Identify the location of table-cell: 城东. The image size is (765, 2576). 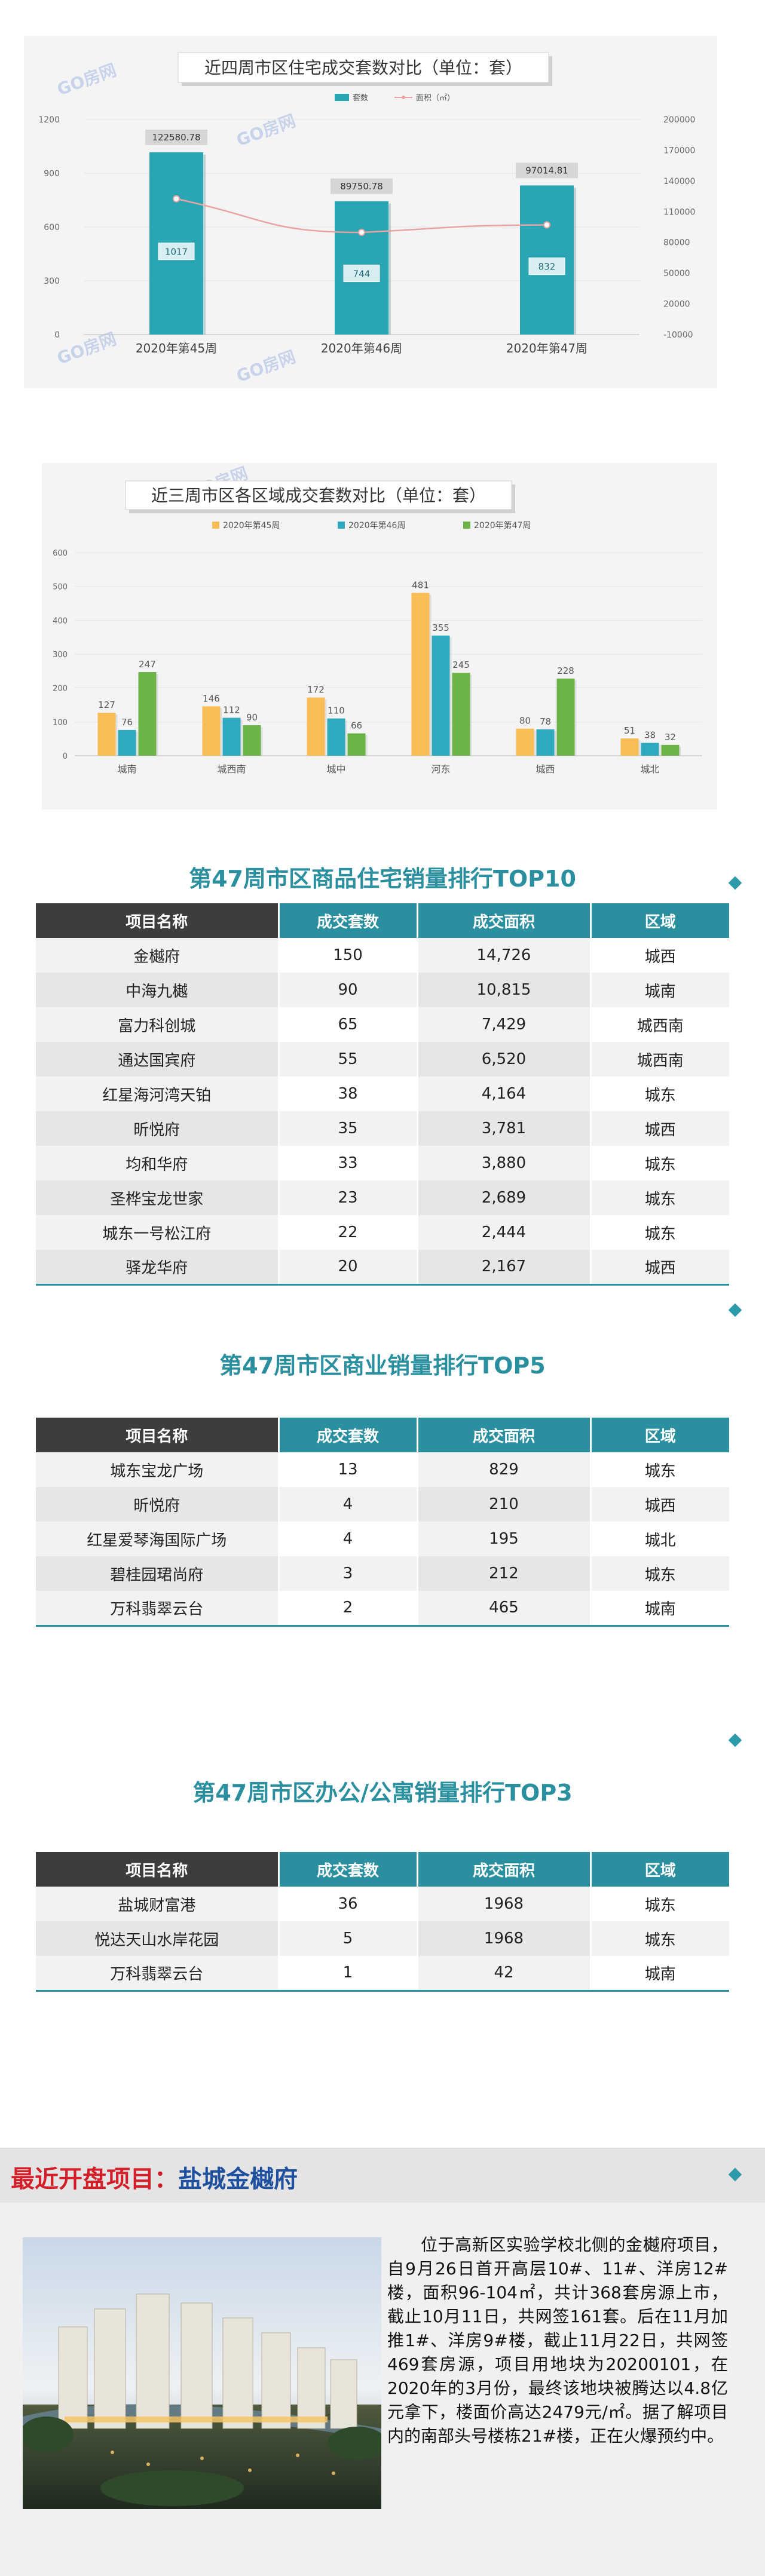
(659, 1904).